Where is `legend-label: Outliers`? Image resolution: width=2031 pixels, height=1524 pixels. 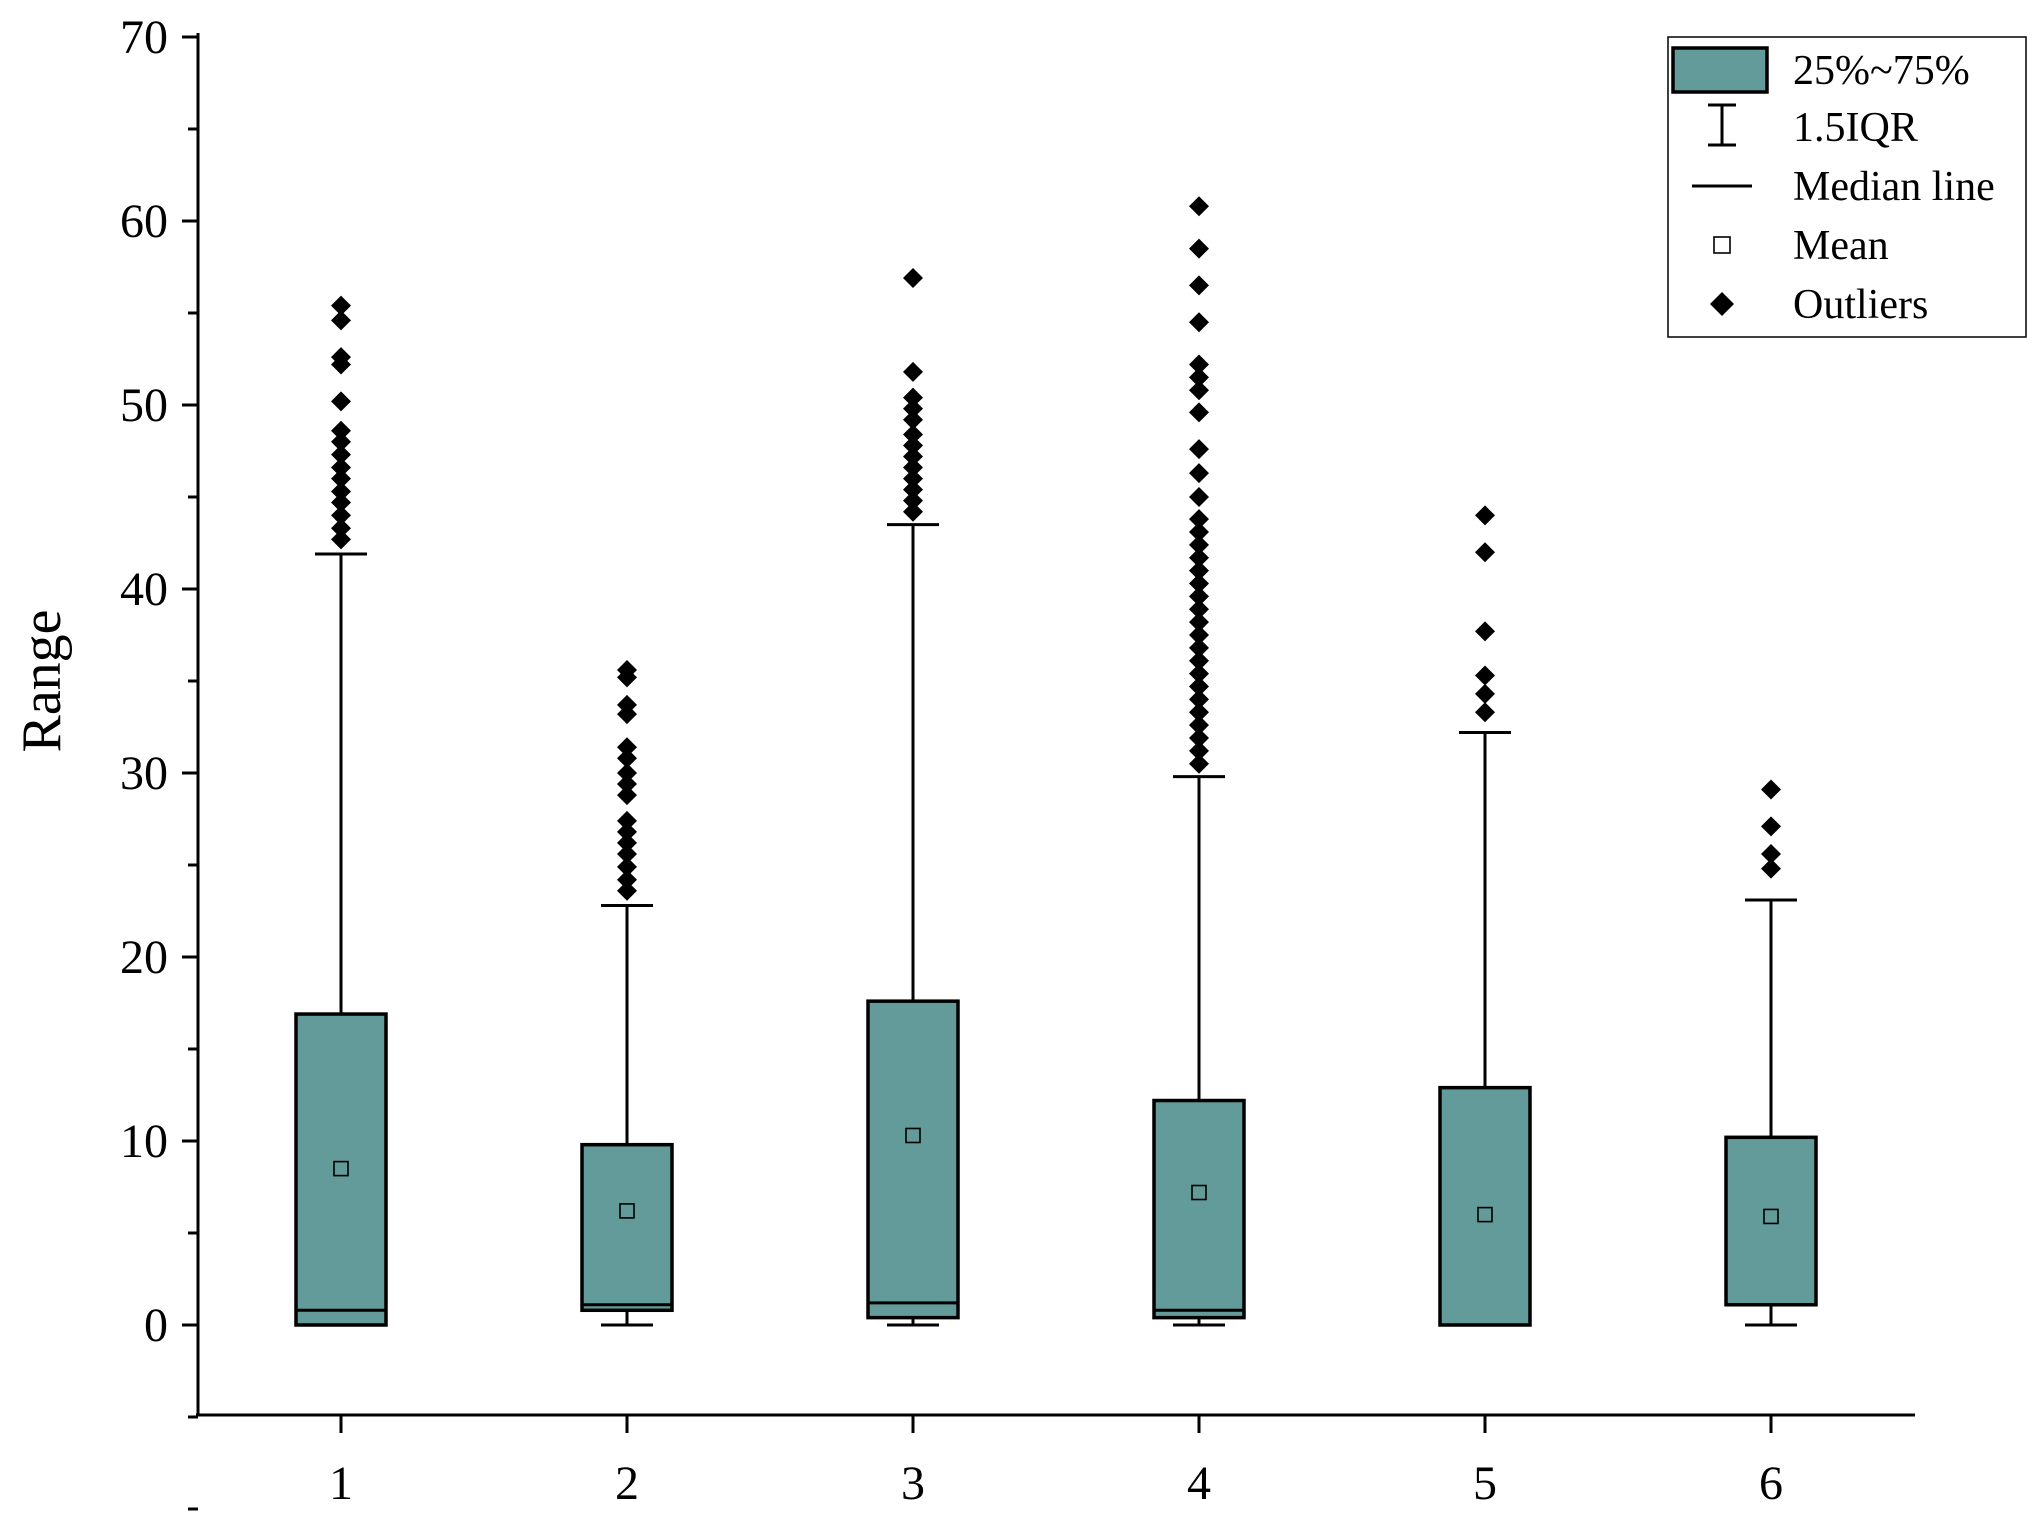 legend-label: Outliers is located at coordinates (1860, 305).